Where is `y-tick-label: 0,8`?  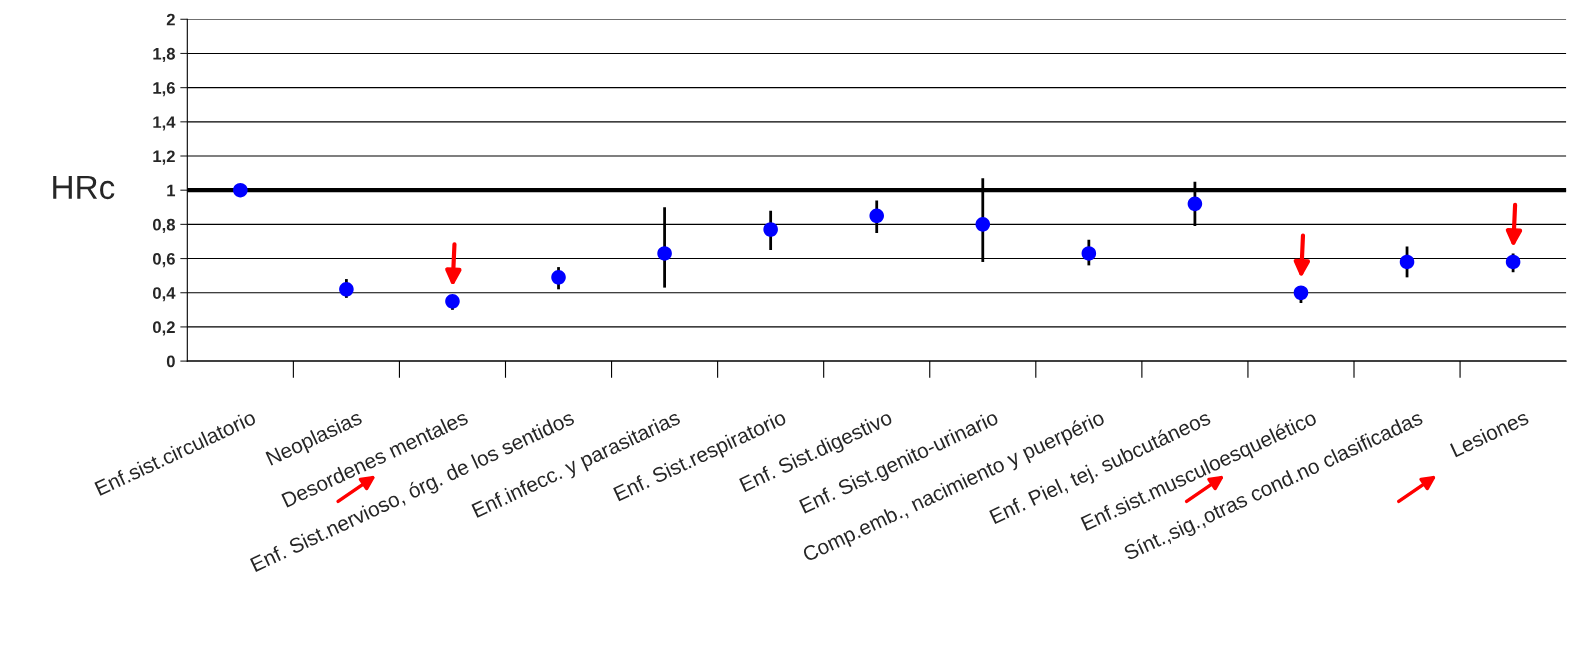 y-tick-label: 0,8 is located at coordinates (163, 225).